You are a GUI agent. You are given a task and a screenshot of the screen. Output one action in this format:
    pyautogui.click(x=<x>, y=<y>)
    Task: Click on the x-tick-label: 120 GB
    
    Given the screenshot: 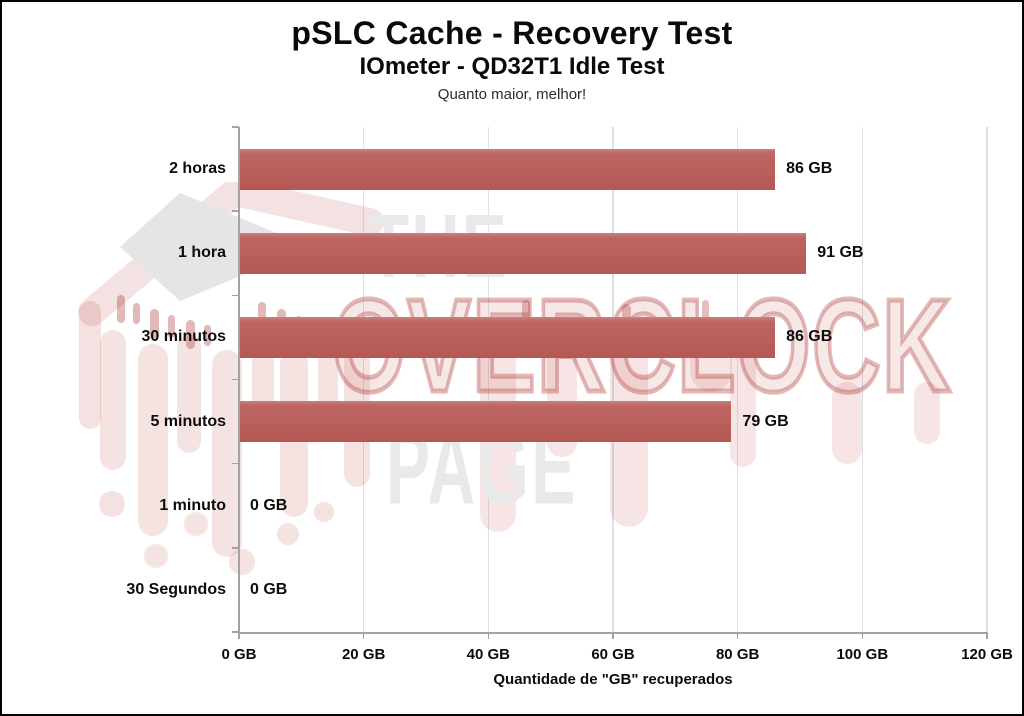 What is the action you would take?
    pyautogui.click(x=987, y=654)
    